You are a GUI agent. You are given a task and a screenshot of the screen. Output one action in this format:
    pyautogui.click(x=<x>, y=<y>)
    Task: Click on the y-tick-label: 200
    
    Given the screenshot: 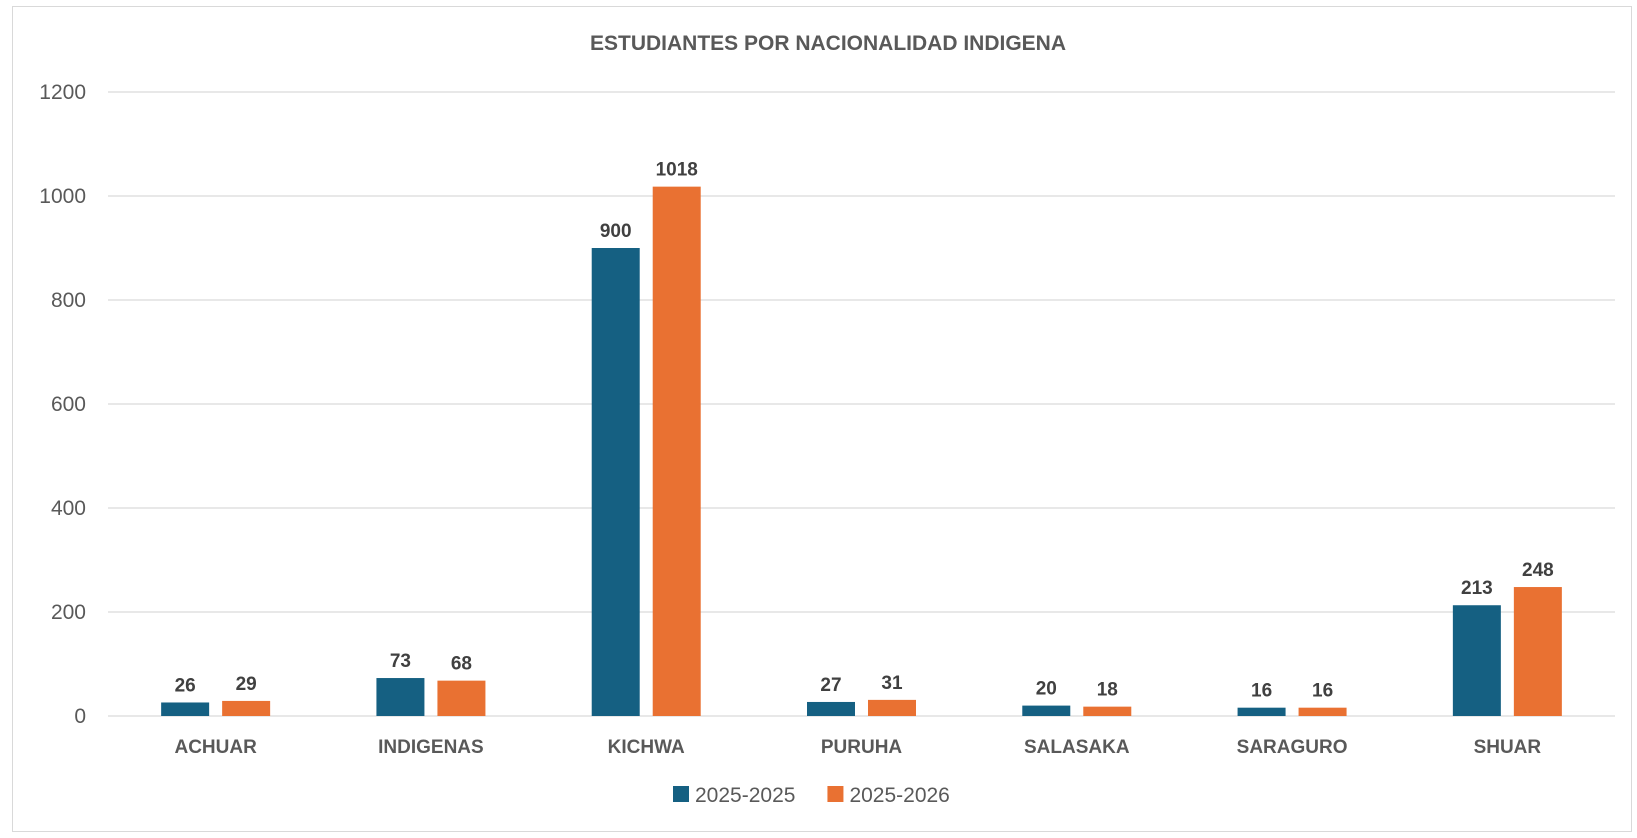 What is the action you would take?
    pyautogui.click(x=68, y=612)
    